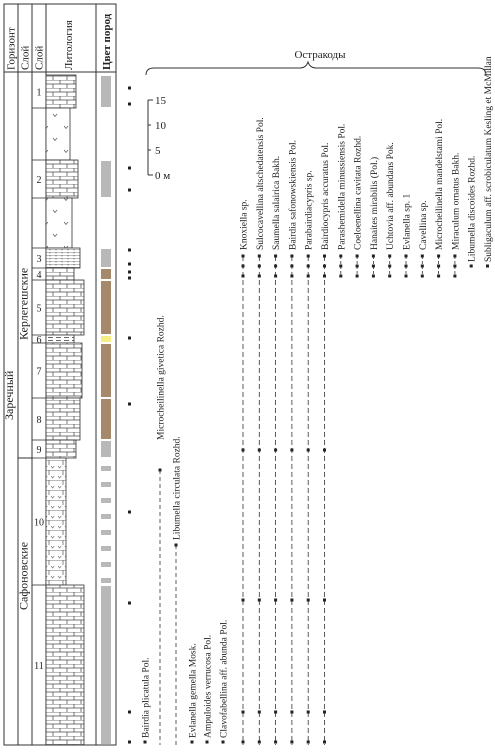 This screenshot has height=755, width=495. What do you see at coordinates (39, 420) in the screenshot?
I see `layer-number: 8` at bounding box center [39, 420].